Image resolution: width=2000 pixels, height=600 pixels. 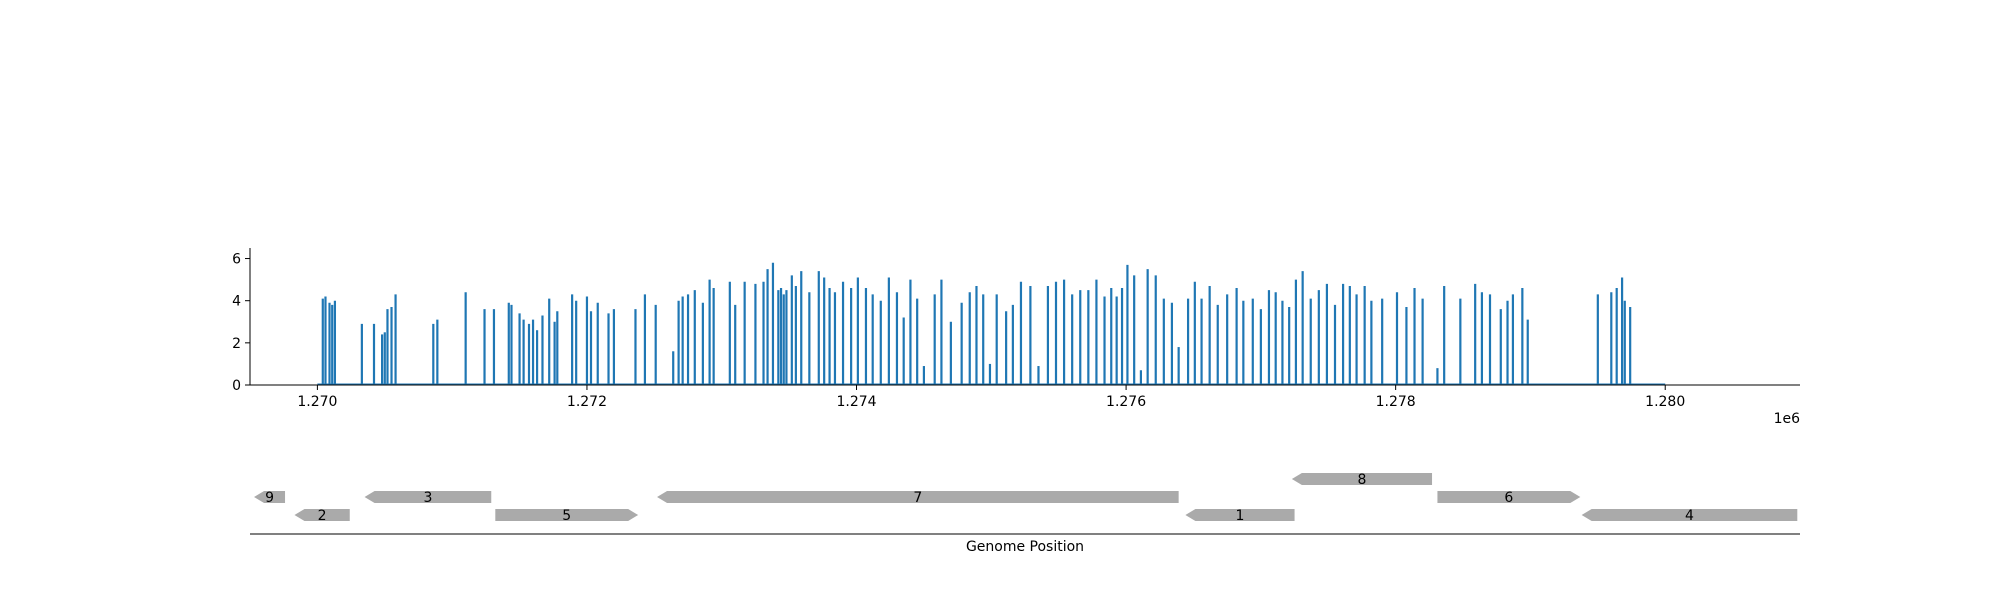 I want to click on x-axis-title: Genome Position, so click(x=1025, y=547).